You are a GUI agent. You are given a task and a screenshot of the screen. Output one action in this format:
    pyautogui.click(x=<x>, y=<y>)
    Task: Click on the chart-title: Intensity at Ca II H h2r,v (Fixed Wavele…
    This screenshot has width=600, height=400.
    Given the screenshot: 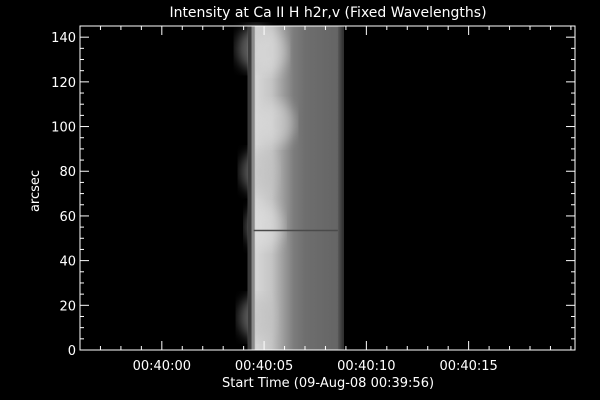 What is the action you would take?
    pyautogui.click(x=327, y=13)
    